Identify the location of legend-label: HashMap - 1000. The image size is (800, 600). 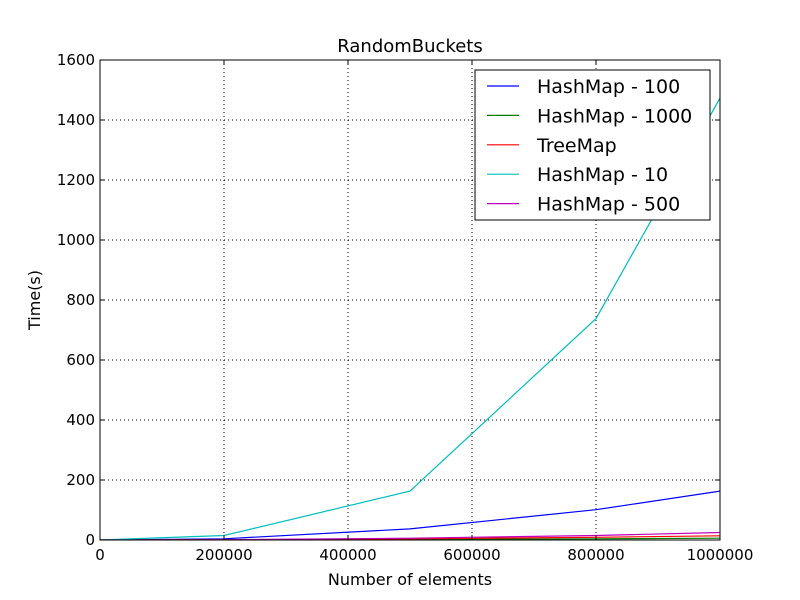
(614, 116).